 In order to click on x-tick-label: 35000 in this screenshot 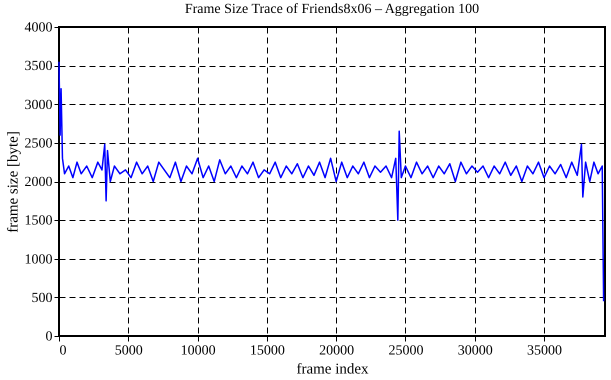, I will do `click(544, 351)`.